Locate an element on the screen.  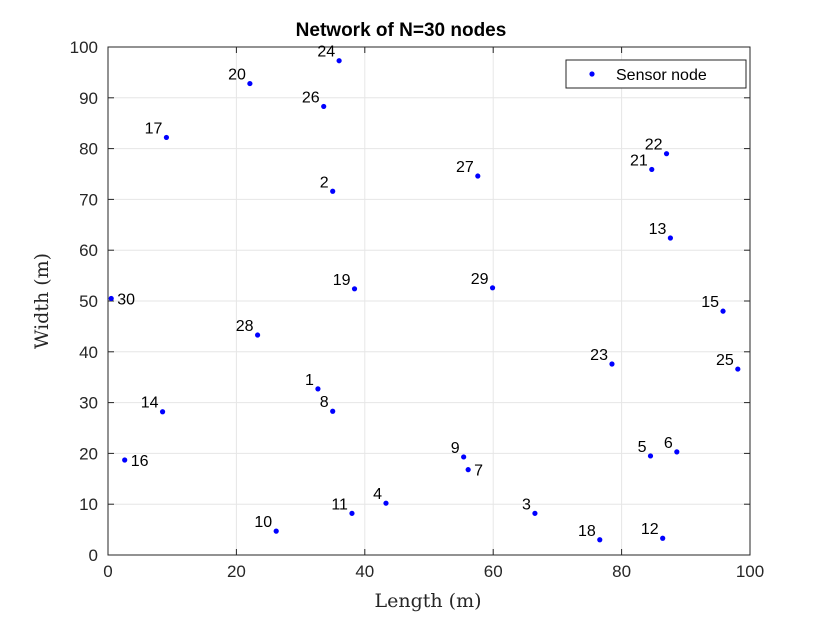
node-label-30: 30 is located at coordinates (126, 299).